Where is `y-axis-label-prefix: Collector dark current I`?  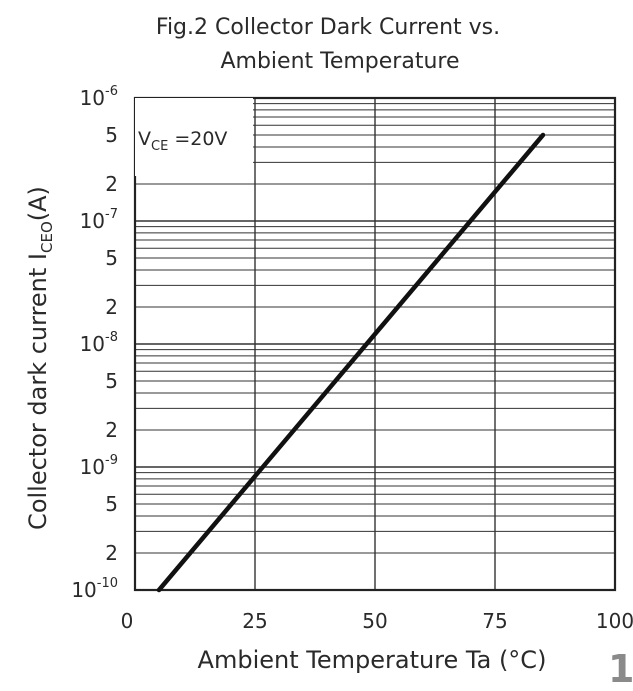 y-axis-label-prefix: Collector dark current I is located at coordinates (38, 391).